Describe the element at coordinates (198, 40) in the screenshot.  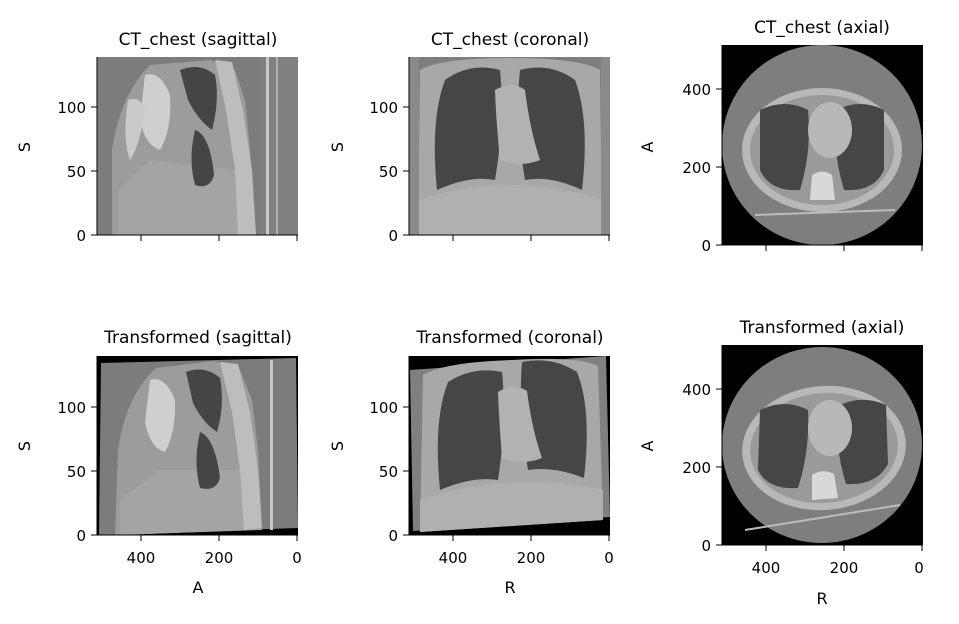
I see `panel-title: CT_chest (sagittal)` at that location.